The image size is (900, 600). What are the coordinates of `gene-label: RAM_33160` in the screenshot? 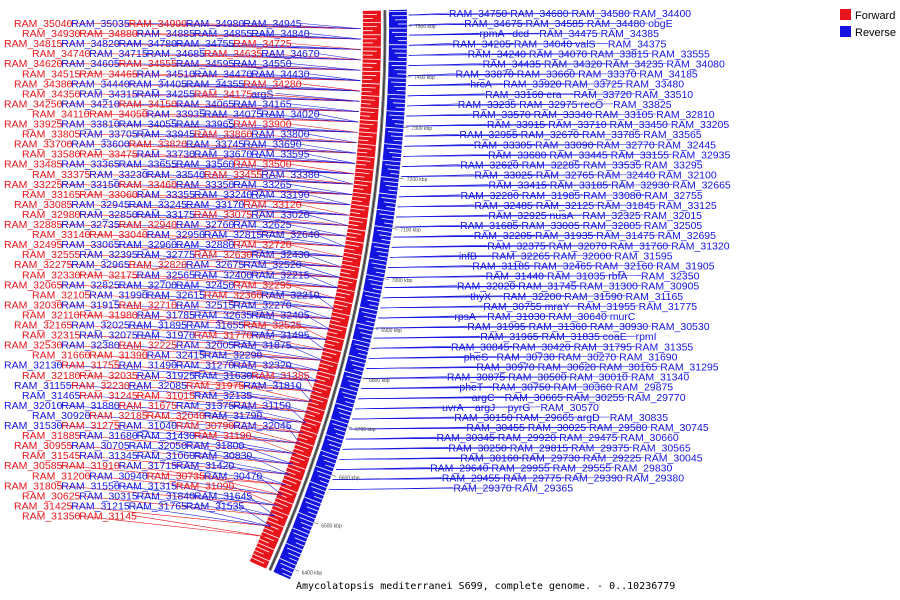 It's located at (514, 95).